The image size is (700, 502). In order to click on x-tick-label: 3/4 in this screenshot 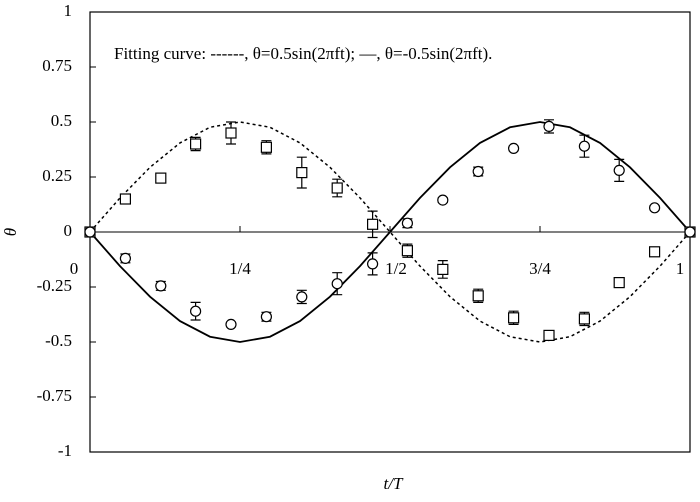, I will do `click(540, 268)`.